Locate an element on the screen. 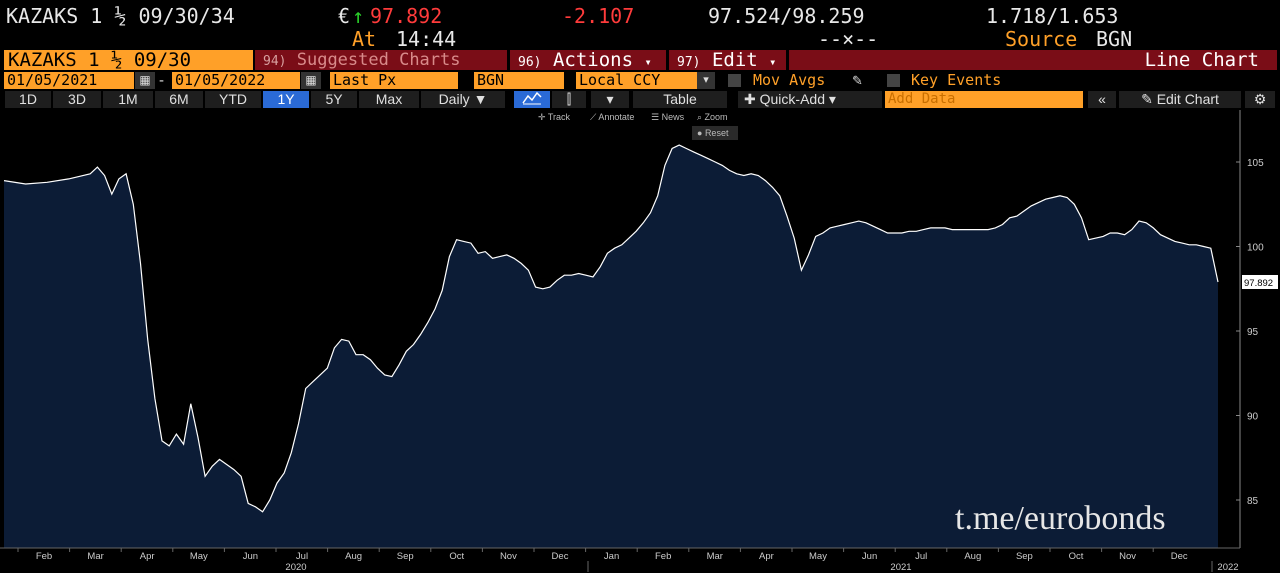 The image size is (1280, 573). period-max: Max is located at coordinates (389, 99).